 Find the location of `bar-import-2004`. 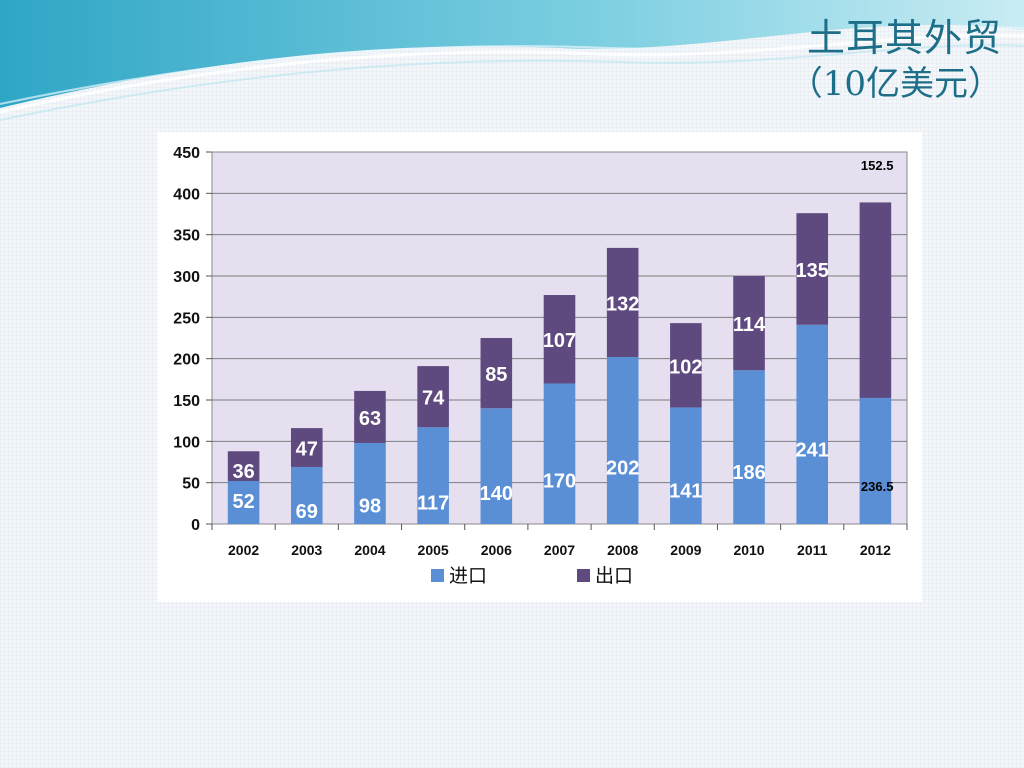

bar-import-2004 is located at coordinates (370, 483).